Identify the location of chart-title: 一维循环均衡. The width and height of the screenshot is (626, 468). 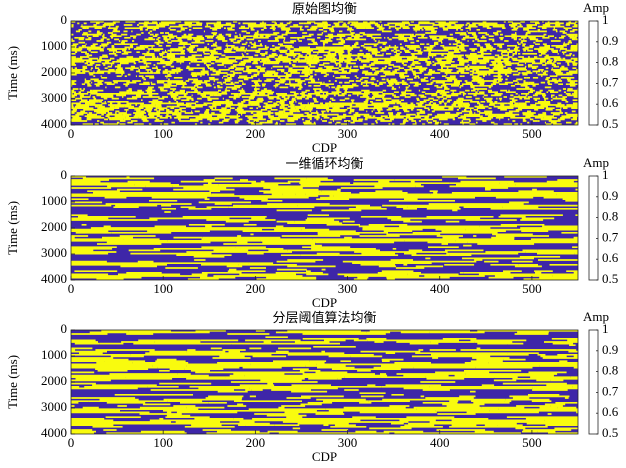
(324, 163).